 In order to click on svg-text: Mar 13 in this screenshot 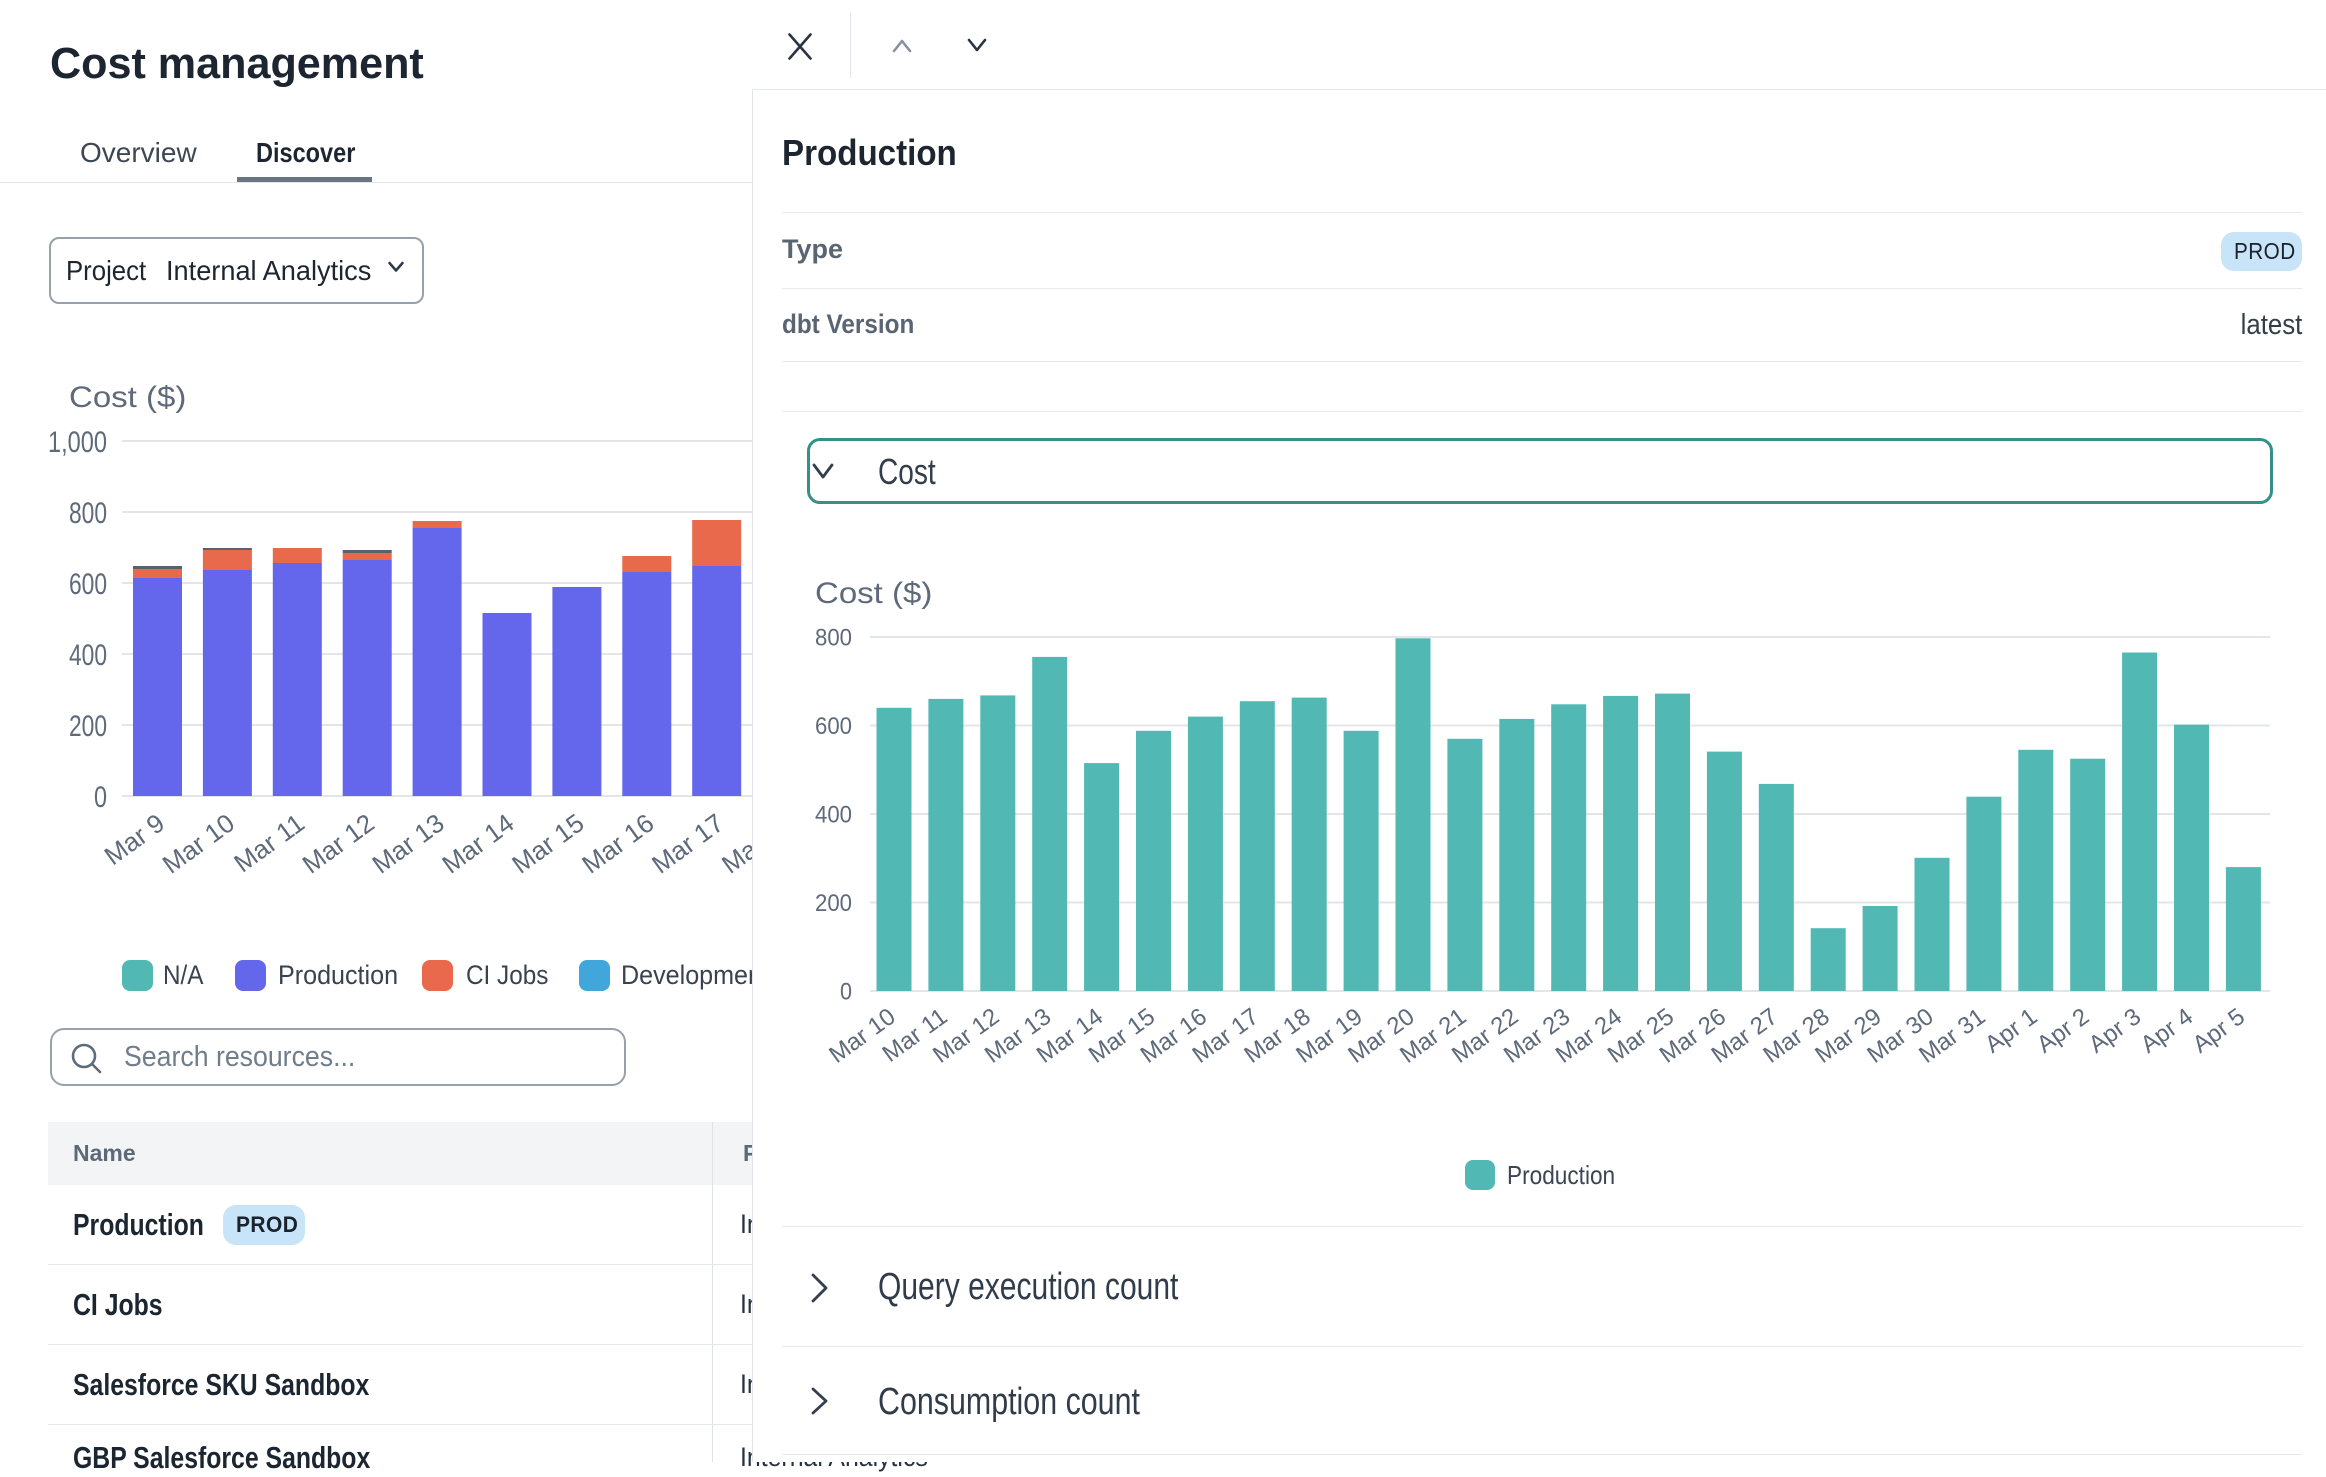, I will do `click(408, 844)`.